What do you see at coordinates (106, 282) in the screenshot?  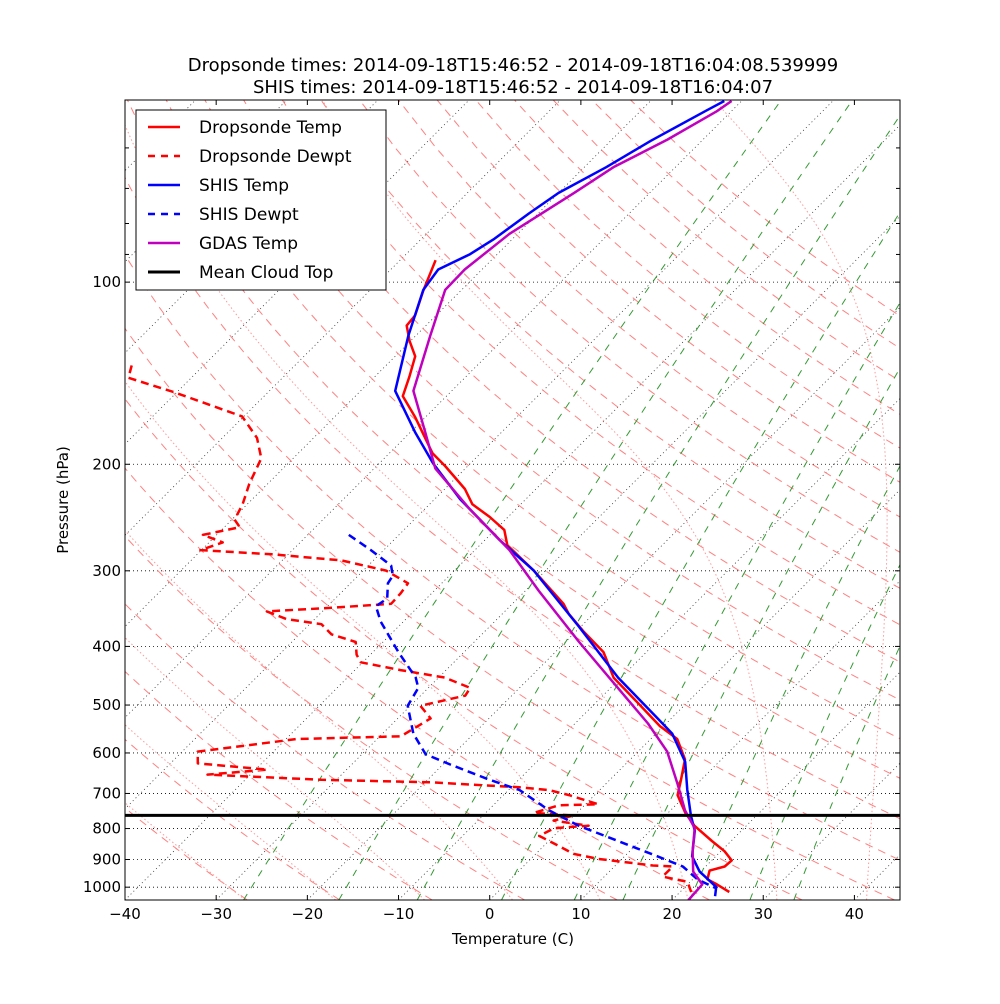 I see `y-tick-label: 100` at bounding box center [106, 282].